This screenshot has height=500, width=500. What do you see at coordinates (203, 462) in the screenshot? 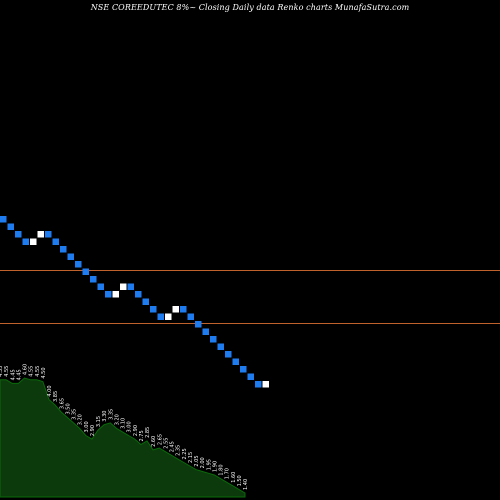
I see `bottom-label: 2.00` at bounding box center [203, 462].